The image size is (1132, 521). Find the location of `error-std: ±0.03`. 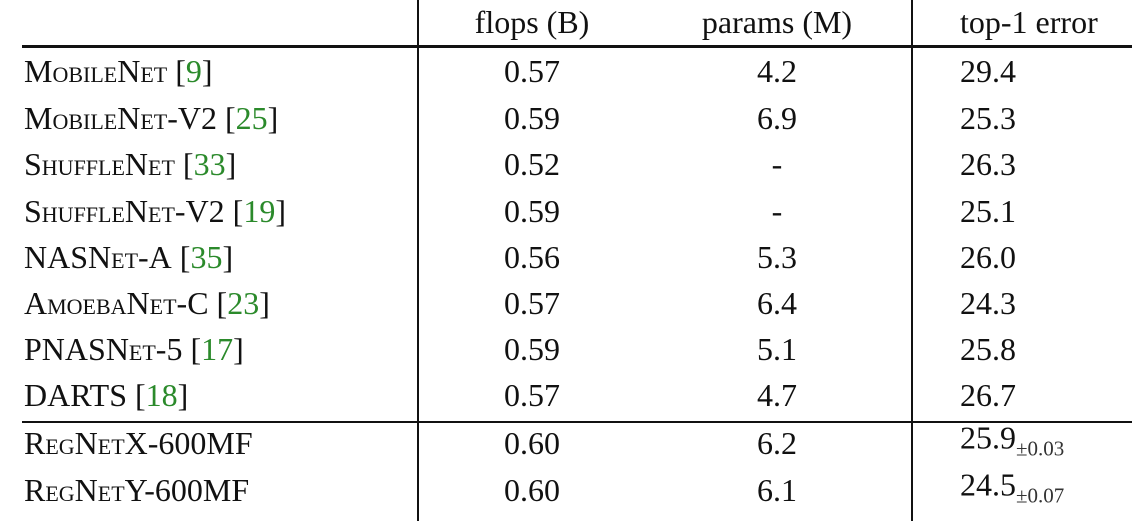

error-std: ±0.03 is located at coordinates (1040, 448).